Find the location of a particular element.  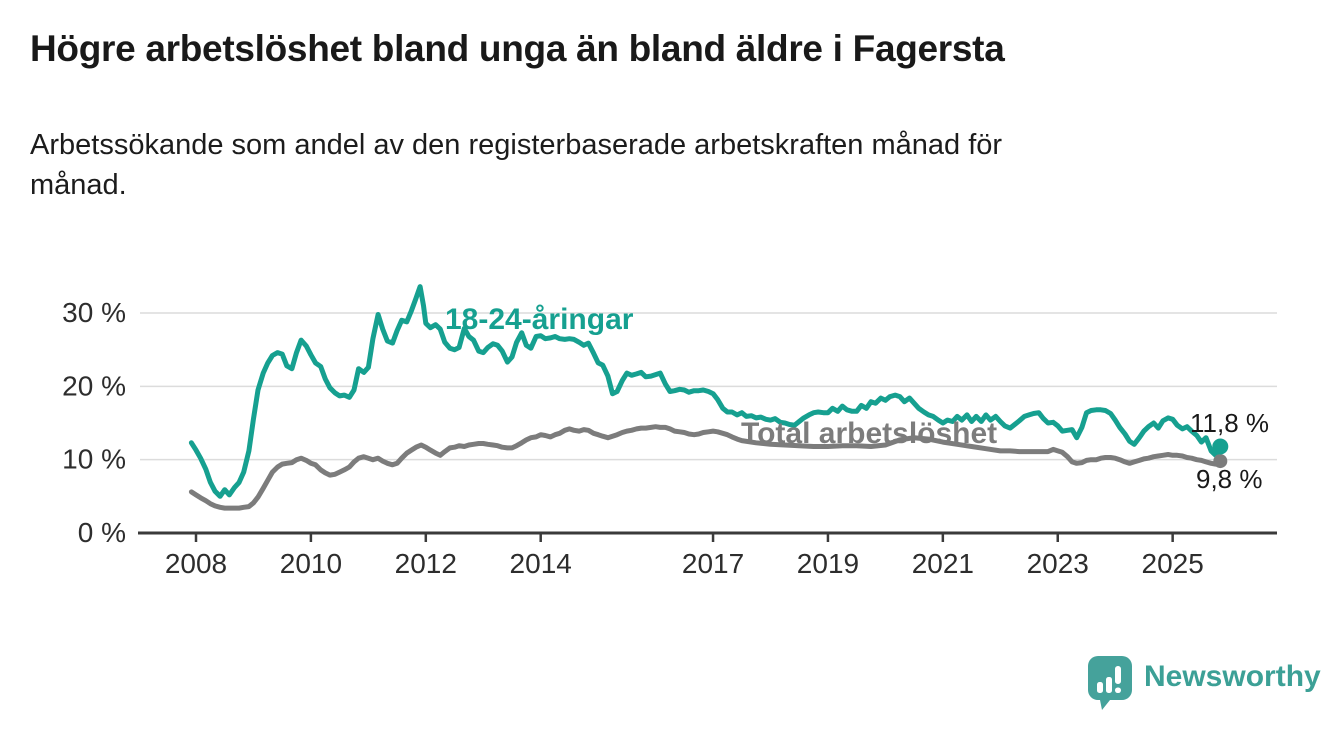

series-label-young: 18-24-åringar is located at coordinates (539, 319).